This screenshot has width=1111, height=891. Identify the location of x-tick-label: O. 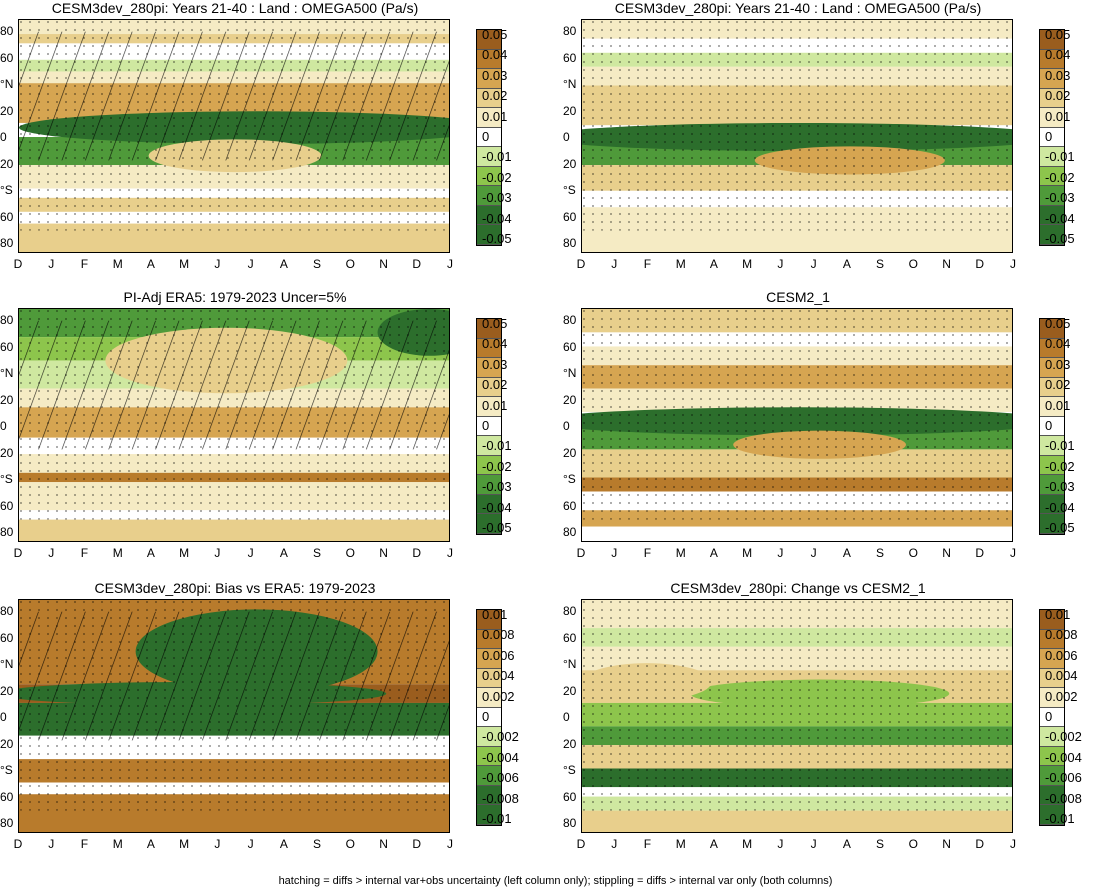
(350, 844).